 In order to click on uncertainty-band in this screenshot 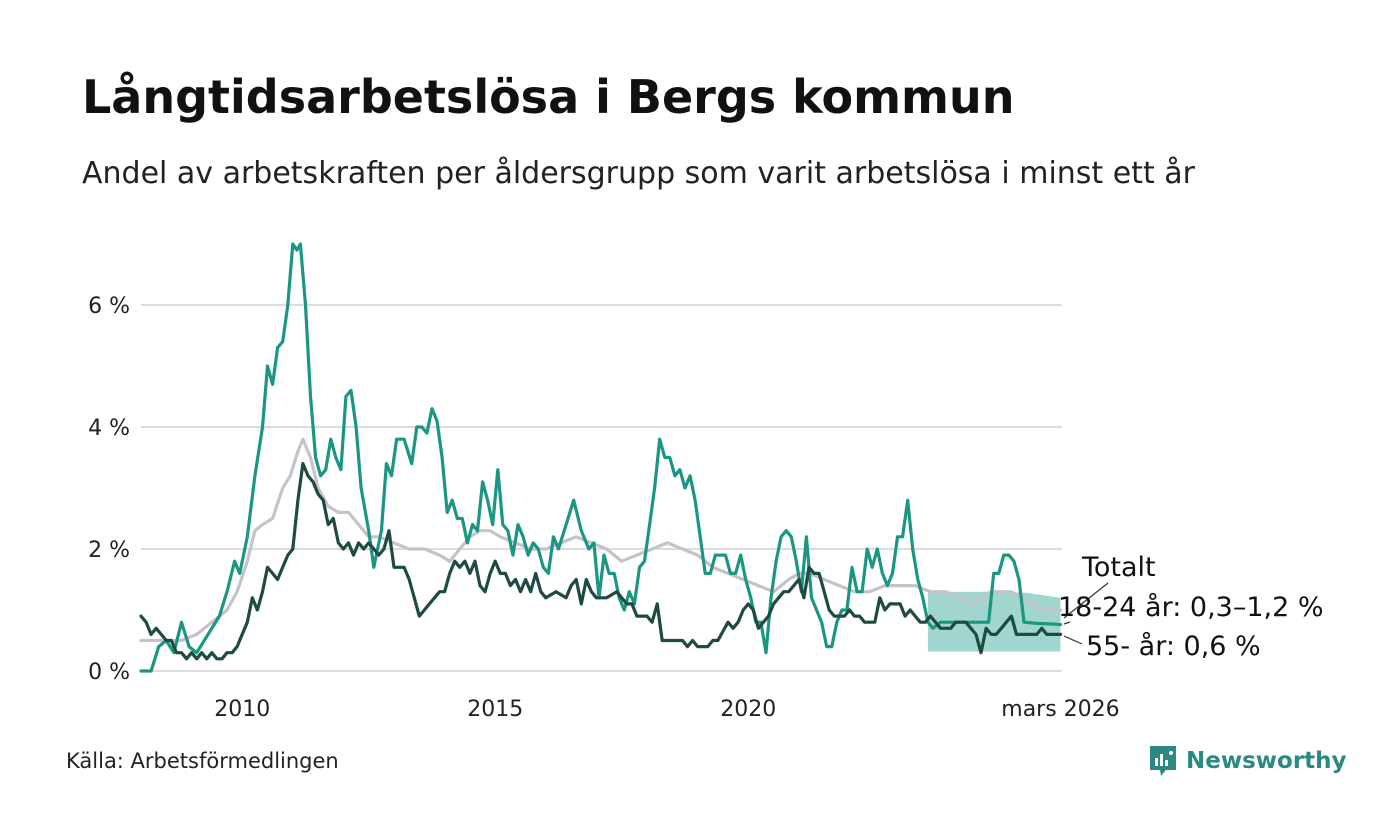, I will do `click(994, 621)`.